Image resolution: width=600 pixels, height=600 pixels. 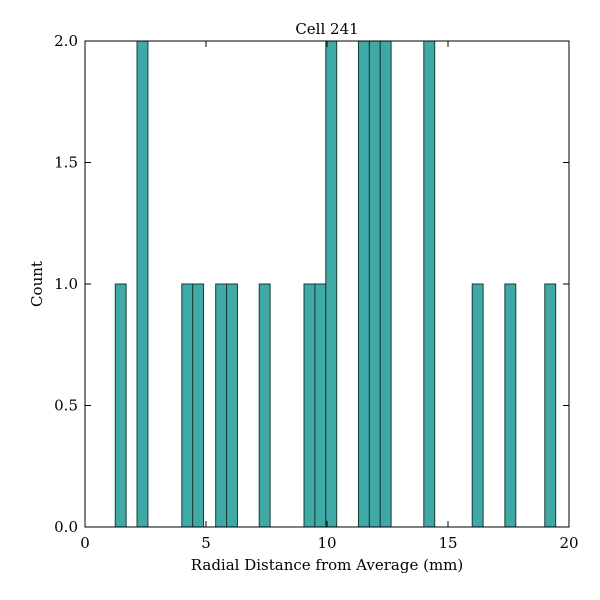 What do you see at coordinates (37, 284) in the screenshot?
I see `y-axis-label: Count` at bounding box center [37, 284].